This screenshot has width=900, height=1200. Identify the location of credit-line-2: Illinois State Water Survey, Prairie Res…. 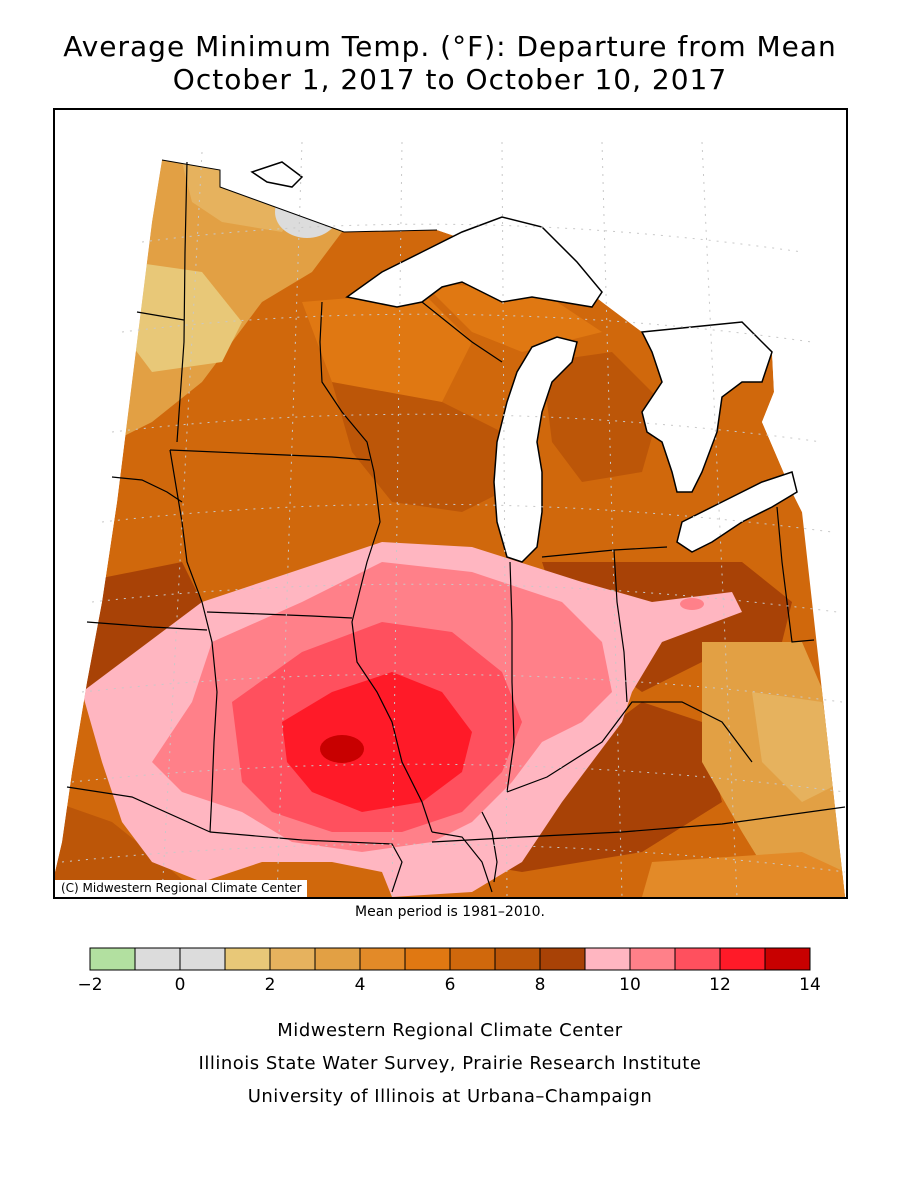
(450, 1063).